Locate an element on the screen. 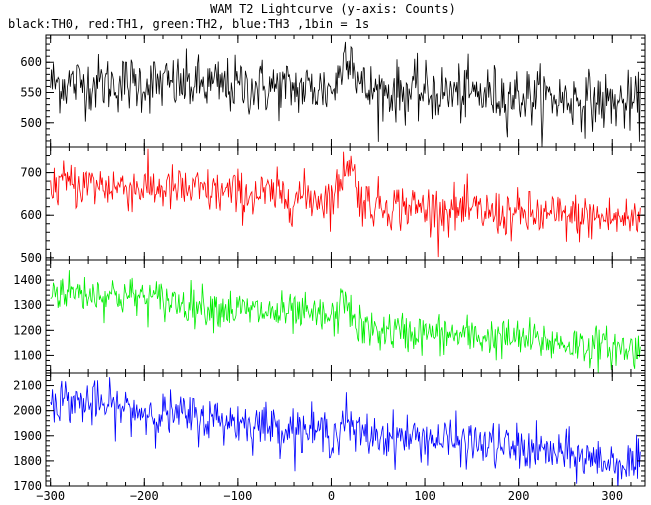 The width and height of the screenshot is (651, 505). x-tick-label: 100 is located at coordinates (425, 496).